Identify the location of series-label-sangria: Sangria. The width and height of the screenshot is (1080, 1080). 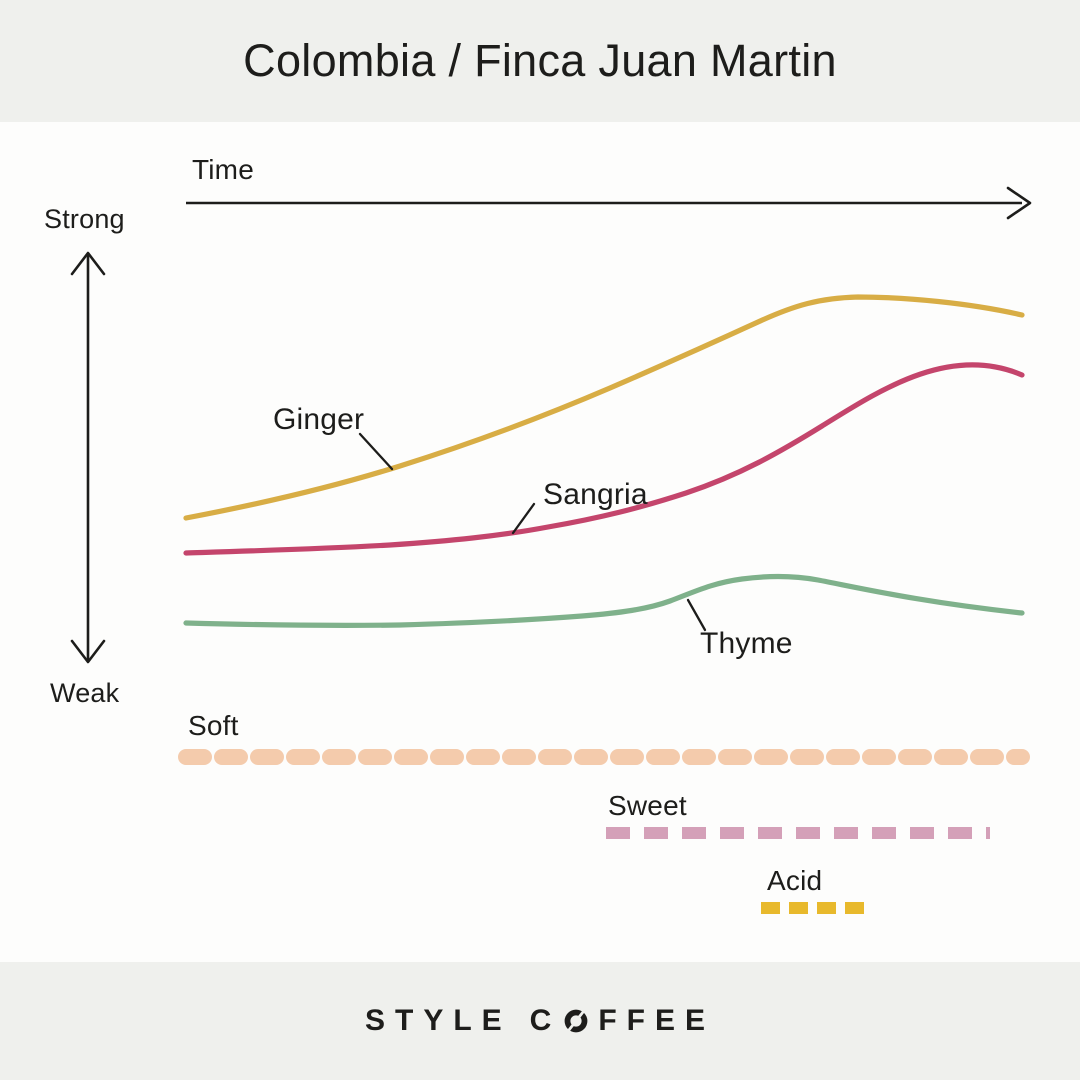
(595, 494).